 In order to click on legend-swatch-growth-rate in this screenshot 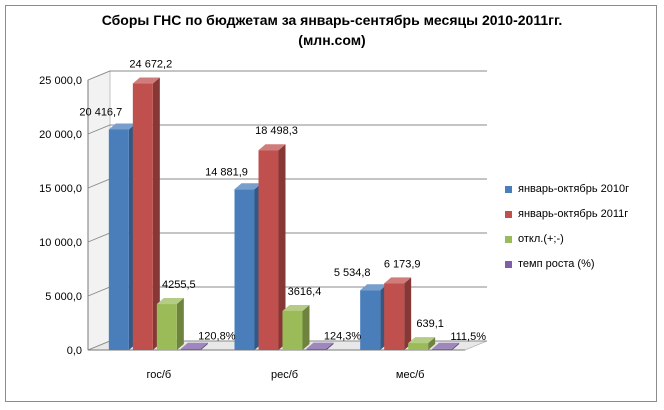, I will do `click(508, 264)`.